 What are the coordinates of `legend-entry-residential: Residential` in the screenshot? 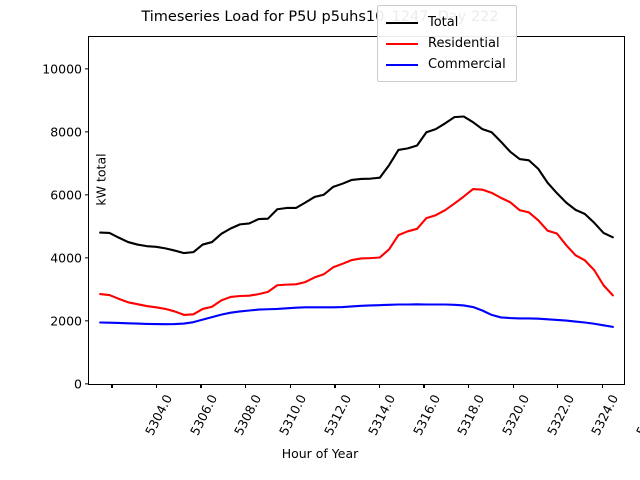 It's located at (446, 43).